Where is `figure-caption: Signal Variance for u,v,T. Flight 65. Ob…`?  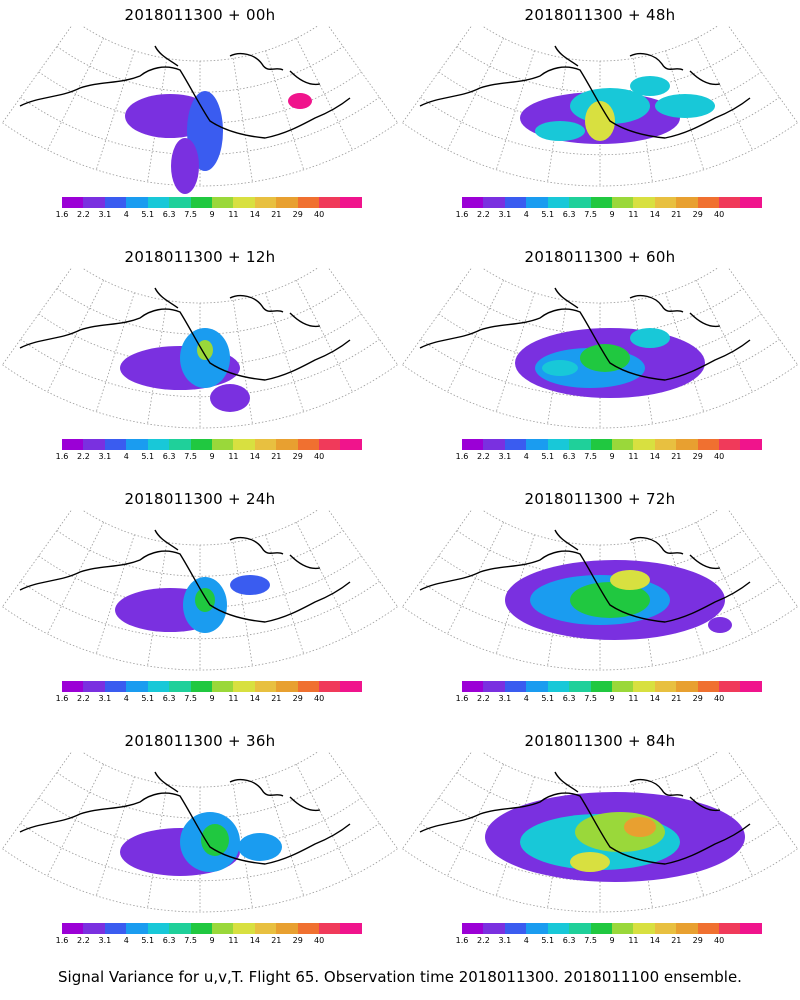
figure-caption: Signal Variance for u,v,T. Flight 65. Ob… is located at coordinates (400, 977).